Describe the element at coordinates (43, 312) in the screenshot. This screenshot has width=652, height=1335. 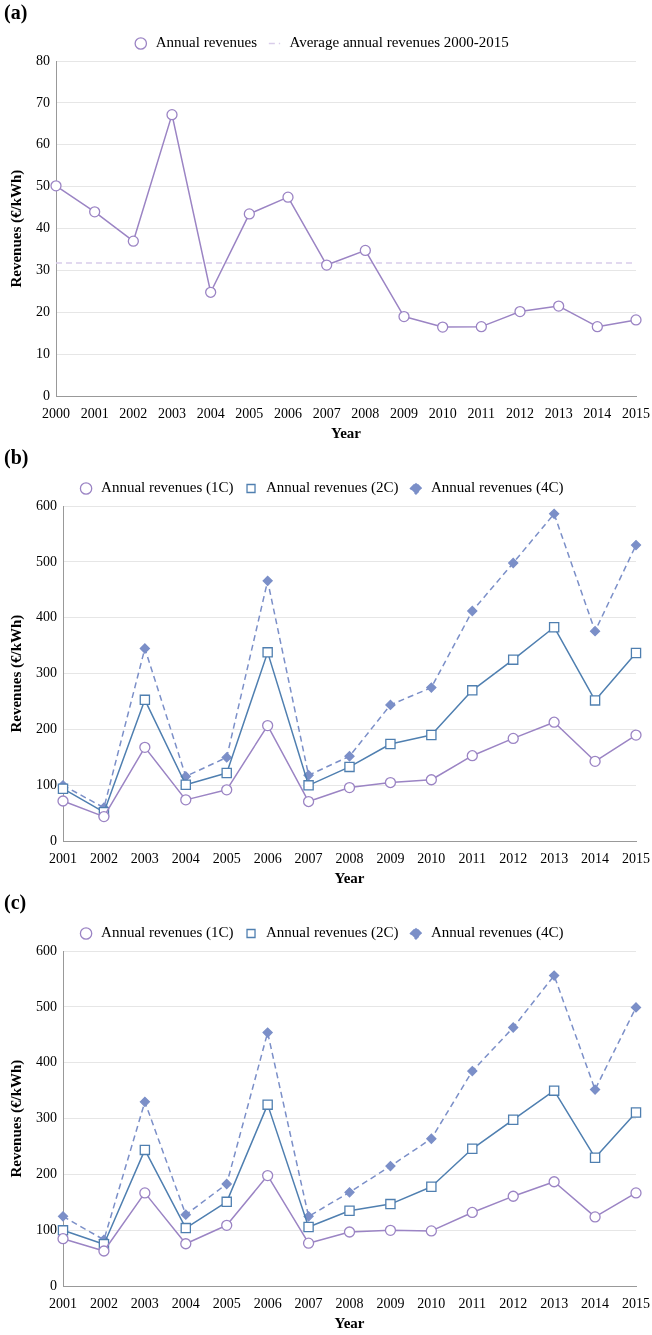
I see `y-tick-label: 20` at that location.